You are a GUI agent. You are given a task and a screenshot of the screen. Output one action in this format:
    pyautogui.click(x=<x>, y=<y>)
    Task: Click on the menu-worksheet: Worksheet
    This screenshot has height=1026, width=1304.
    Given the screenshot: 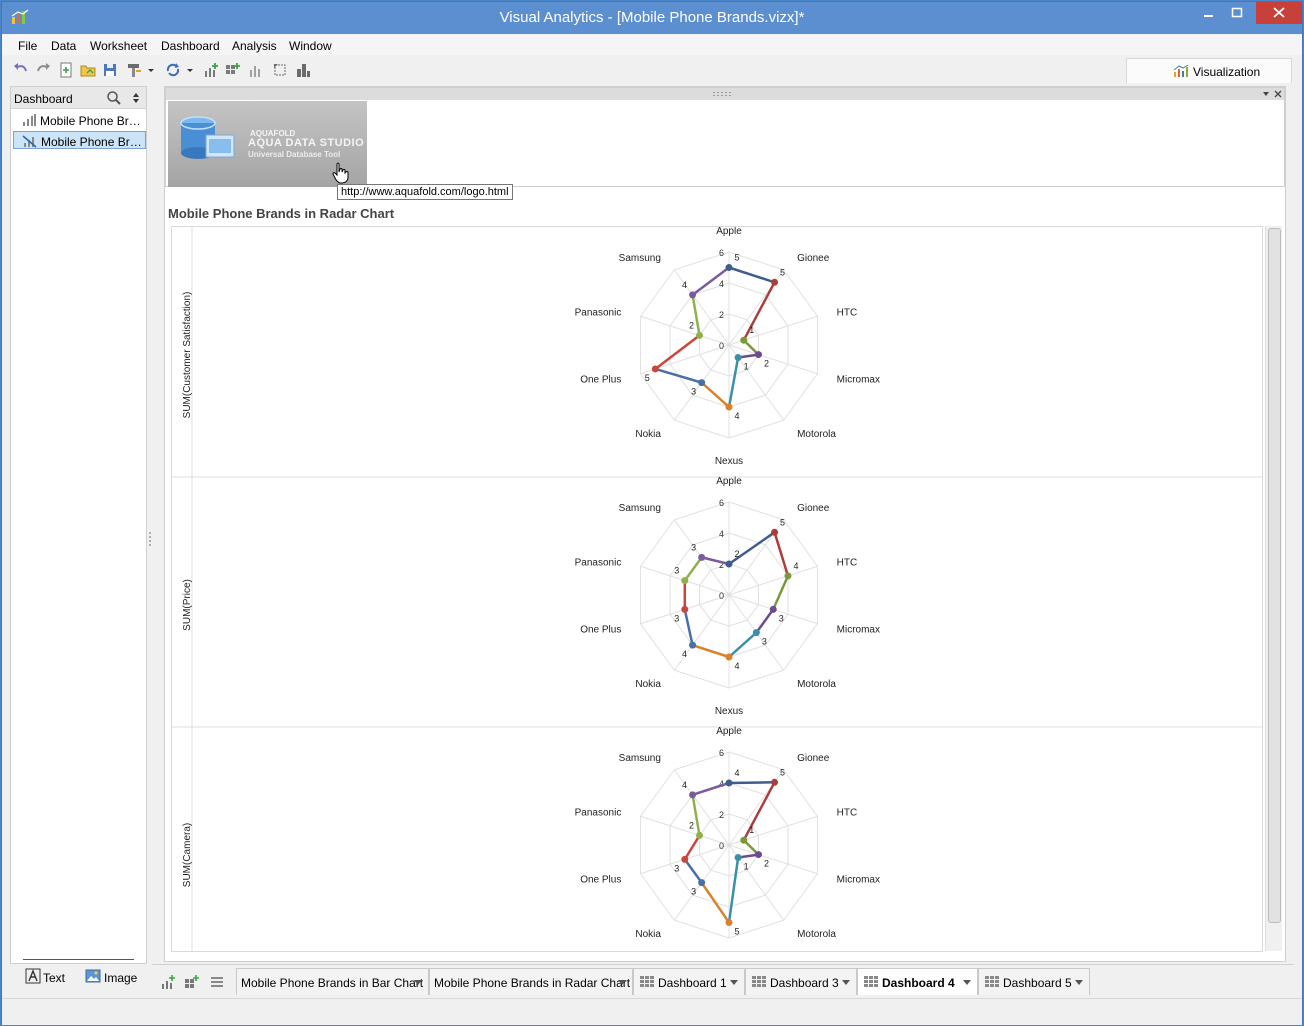 What is the action you would take?
    pyautogui.click(x=119, y=46)
    